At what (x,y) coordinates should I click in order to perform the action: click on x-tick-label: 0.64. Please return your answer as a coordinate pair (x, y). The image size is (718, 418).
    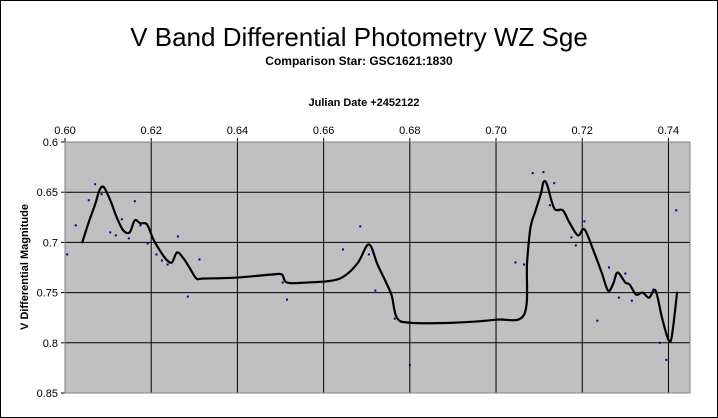
    Looking at the image, I should click on (237, 131).